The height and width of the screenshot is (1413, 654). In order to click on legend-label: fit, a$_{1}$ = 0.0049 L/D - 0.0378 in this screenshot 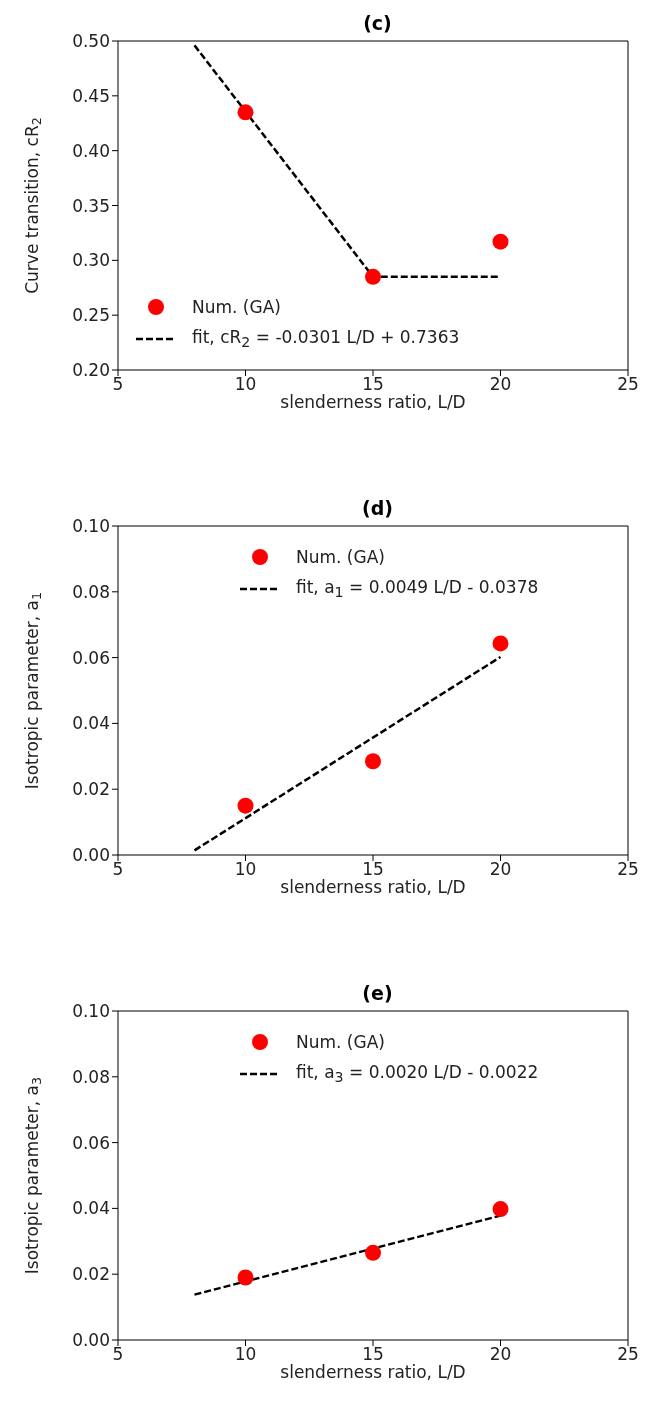, I will do `click(417, 589)`.